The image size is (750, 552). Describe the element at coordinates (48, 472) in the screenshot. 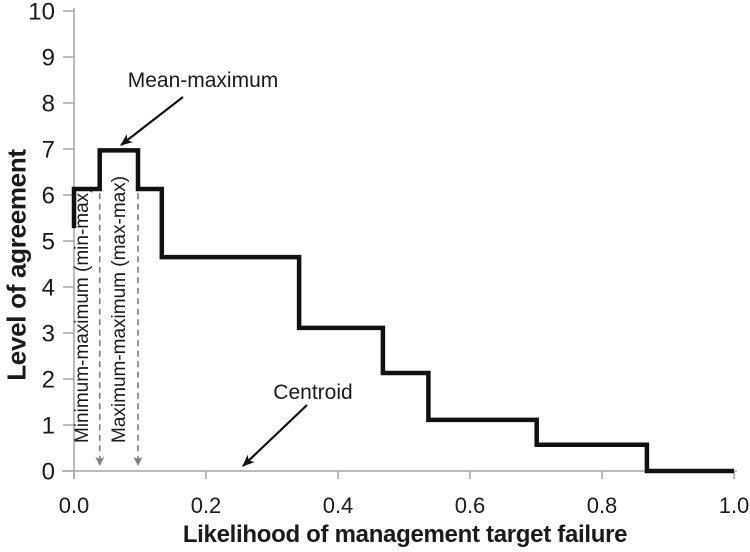

I see `y-tick-label: 0` at that location.